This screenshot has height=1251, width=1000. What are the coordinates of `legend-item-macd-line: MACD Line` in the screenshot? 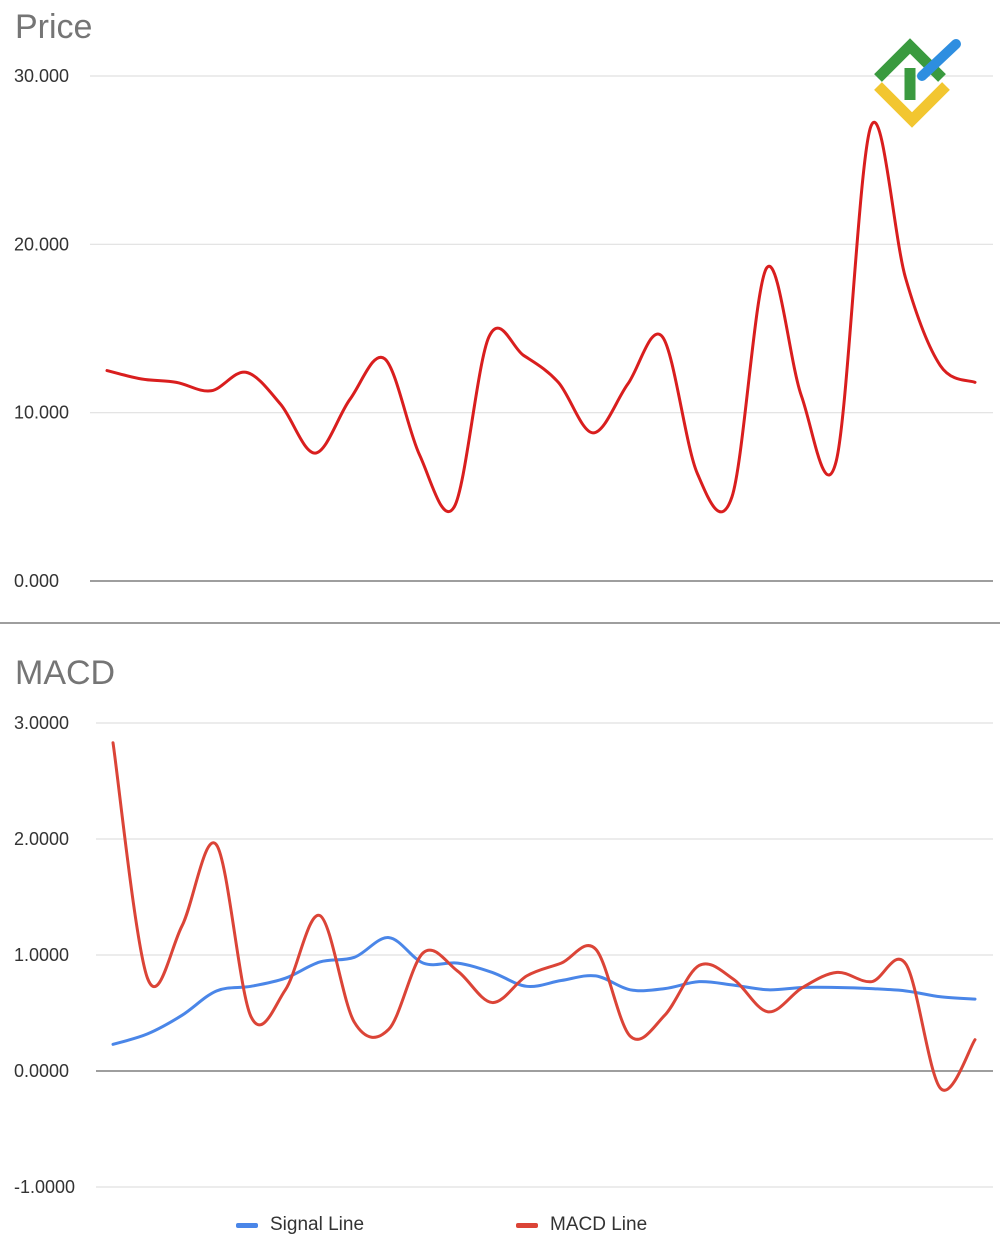 It's located at (581, 1225).